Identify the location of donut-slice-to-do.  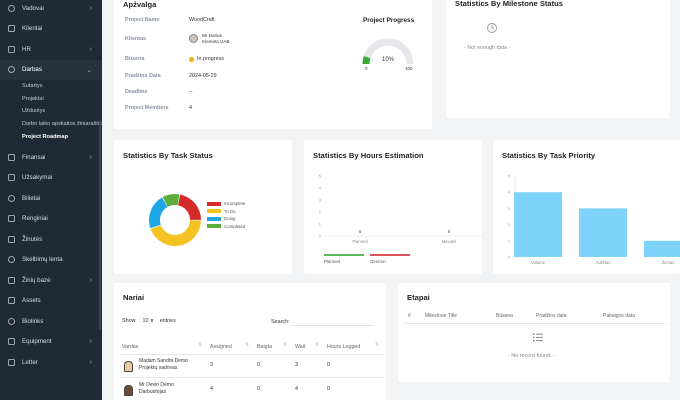
(175, 233).